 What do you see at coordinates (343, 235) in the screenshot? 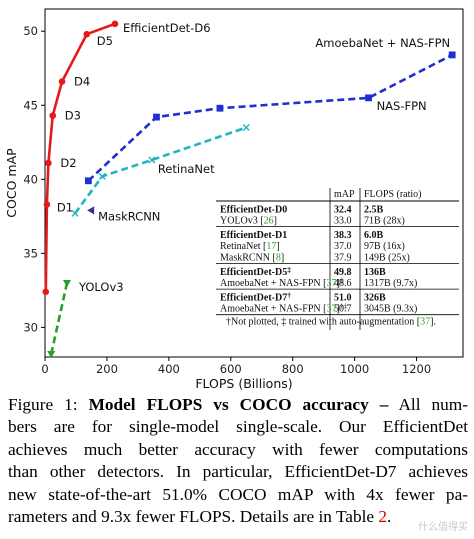
I see `table-cell-map: 38.3` at bounding box center [343, 235].